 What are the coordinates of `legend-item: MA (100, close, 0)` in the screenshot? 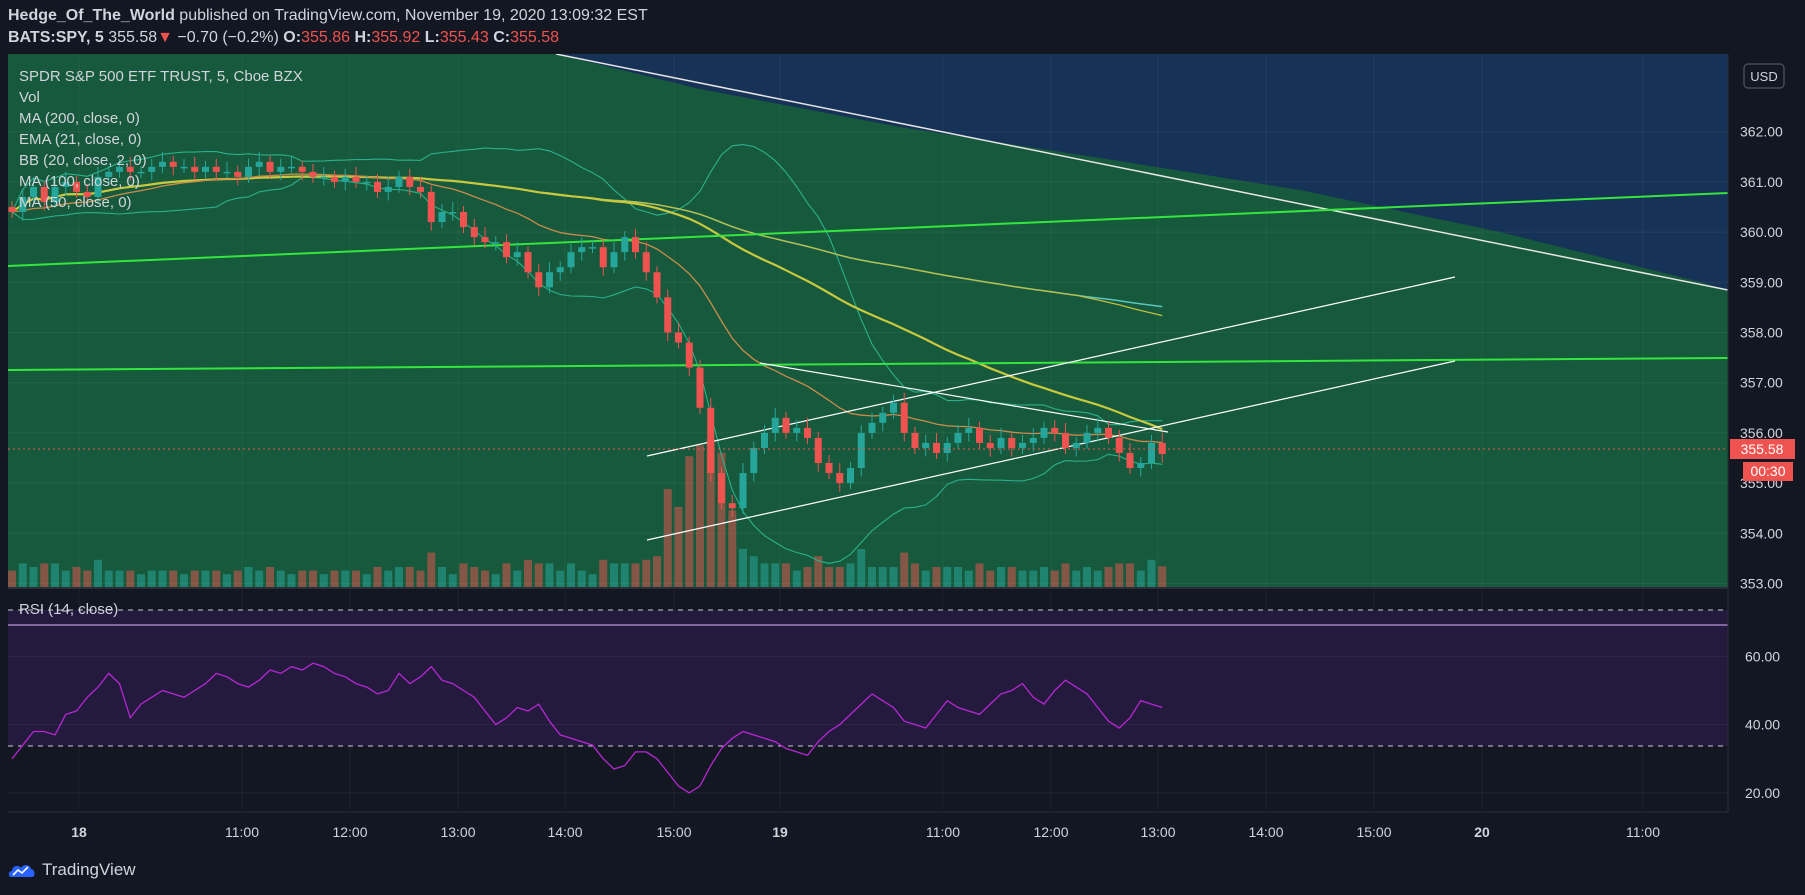 It's located at (79, 181).